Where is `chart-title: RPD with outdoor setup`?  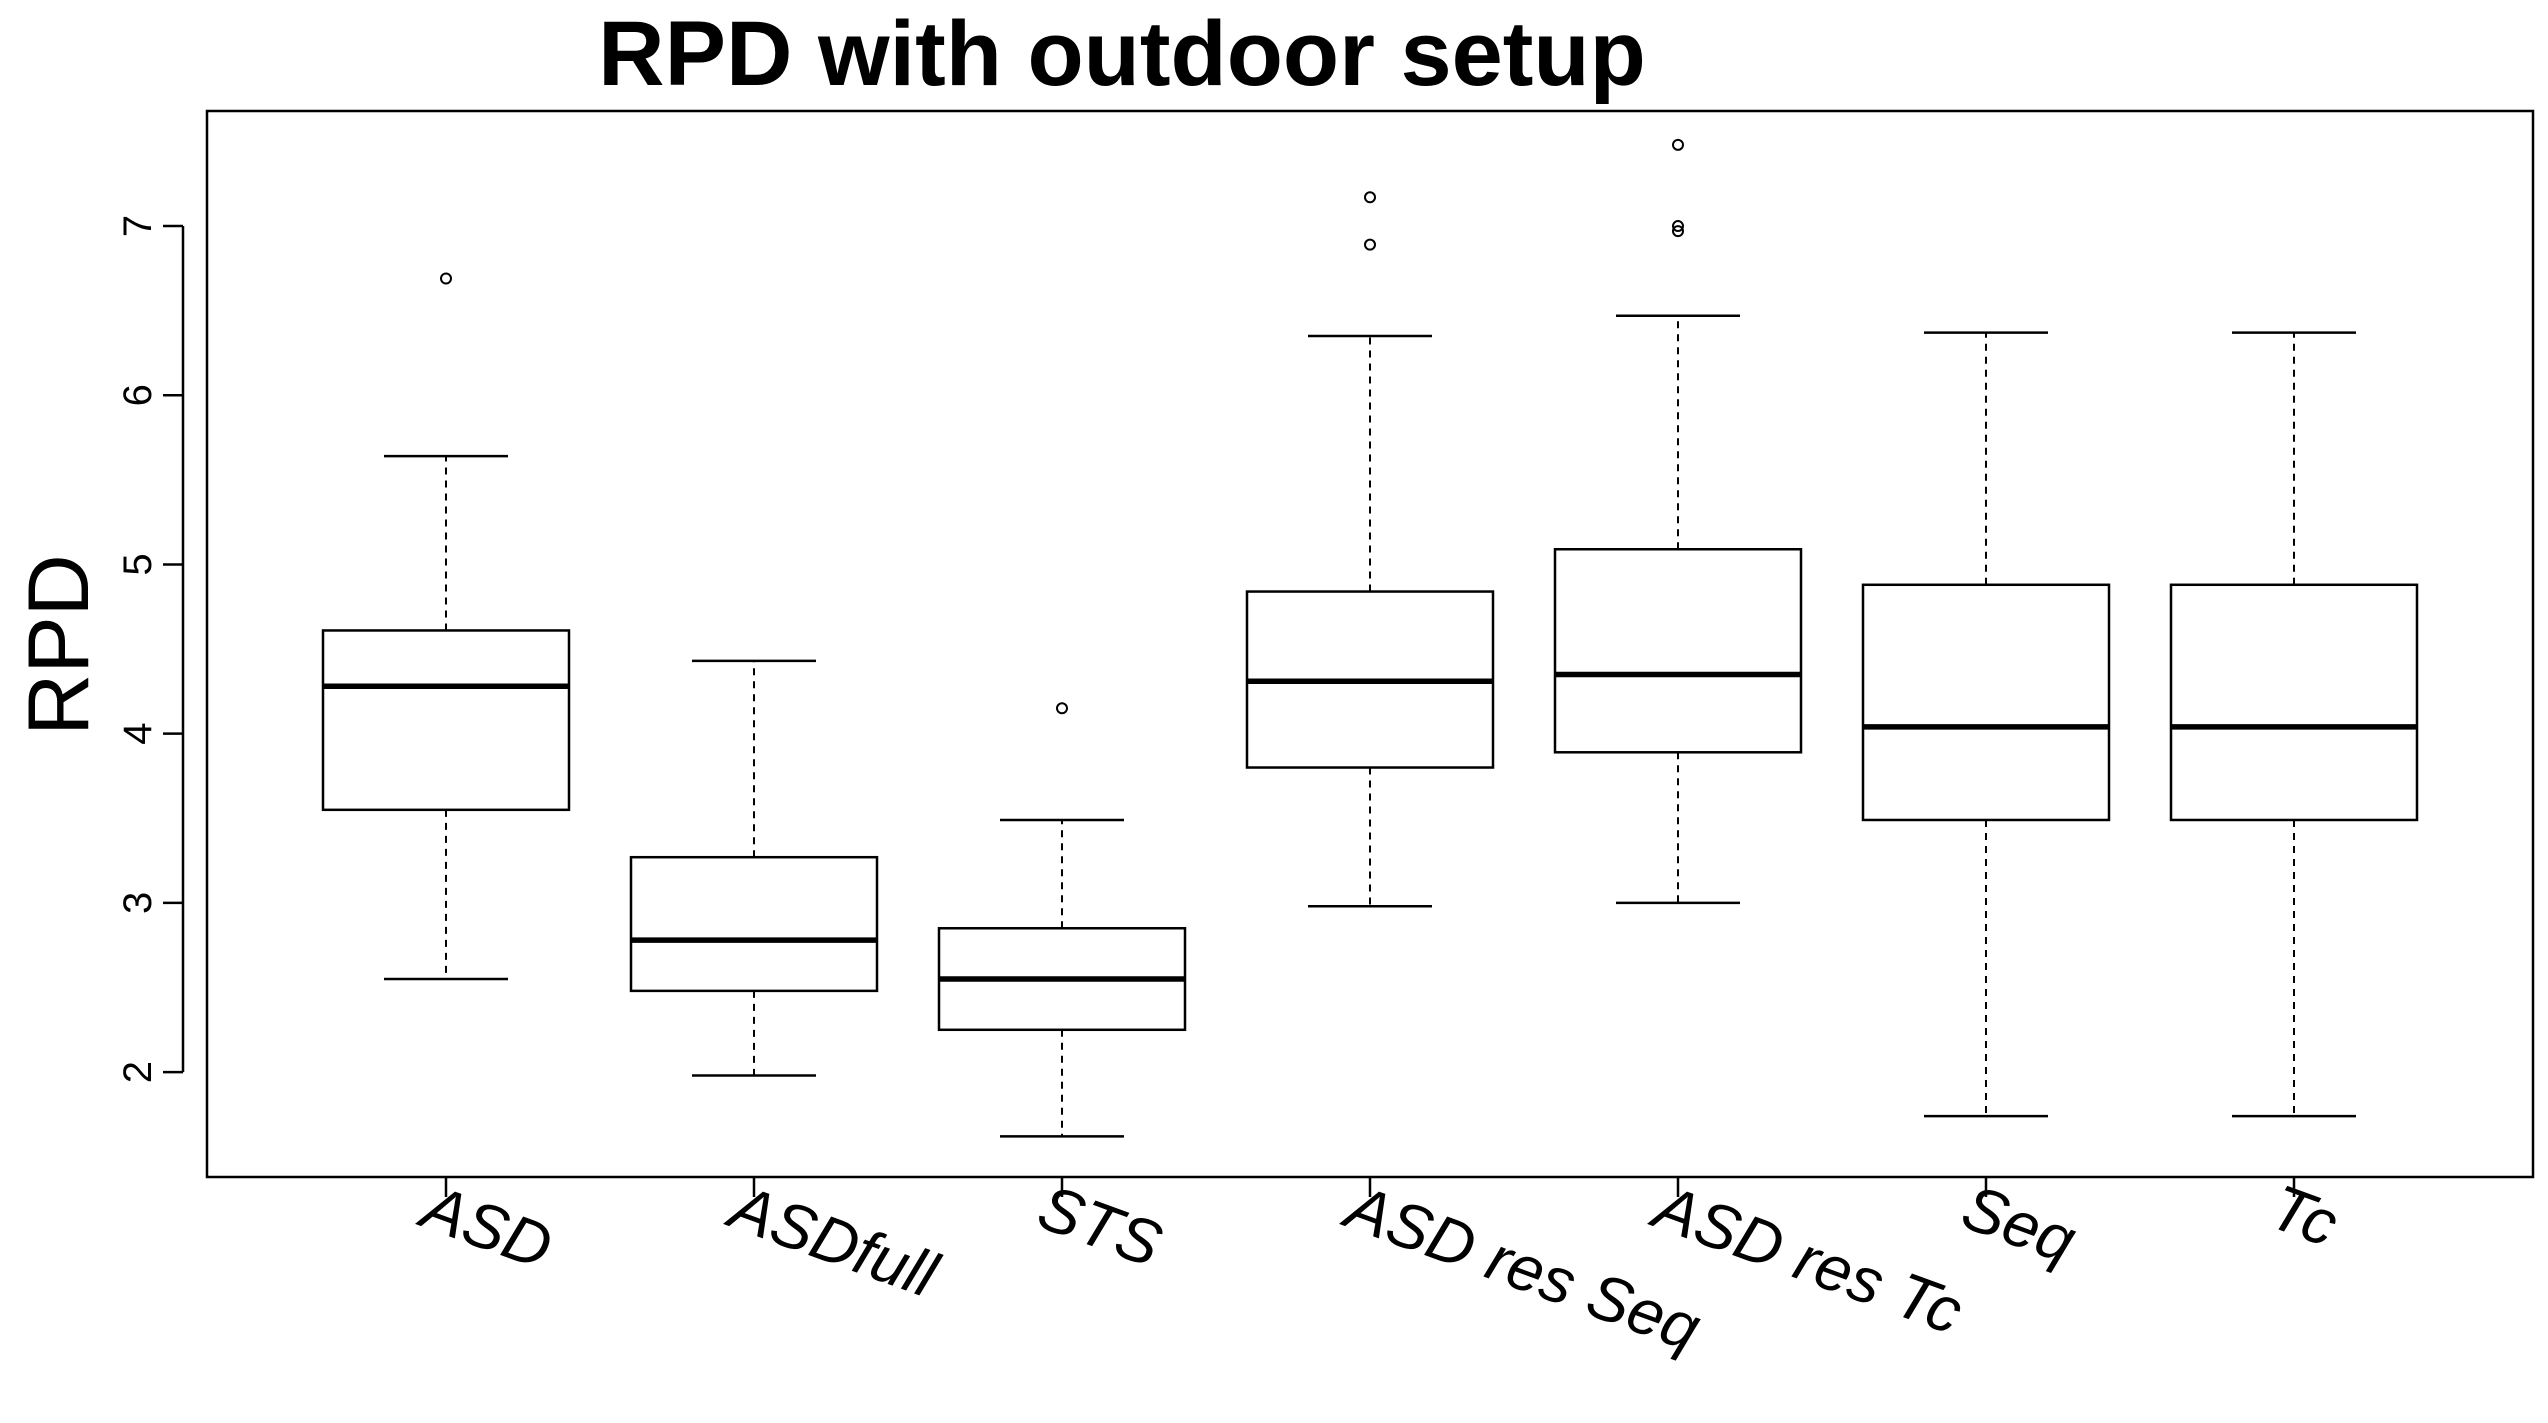
chart-title: RPD with outdoor setup is located at coordinates (1122, 54).